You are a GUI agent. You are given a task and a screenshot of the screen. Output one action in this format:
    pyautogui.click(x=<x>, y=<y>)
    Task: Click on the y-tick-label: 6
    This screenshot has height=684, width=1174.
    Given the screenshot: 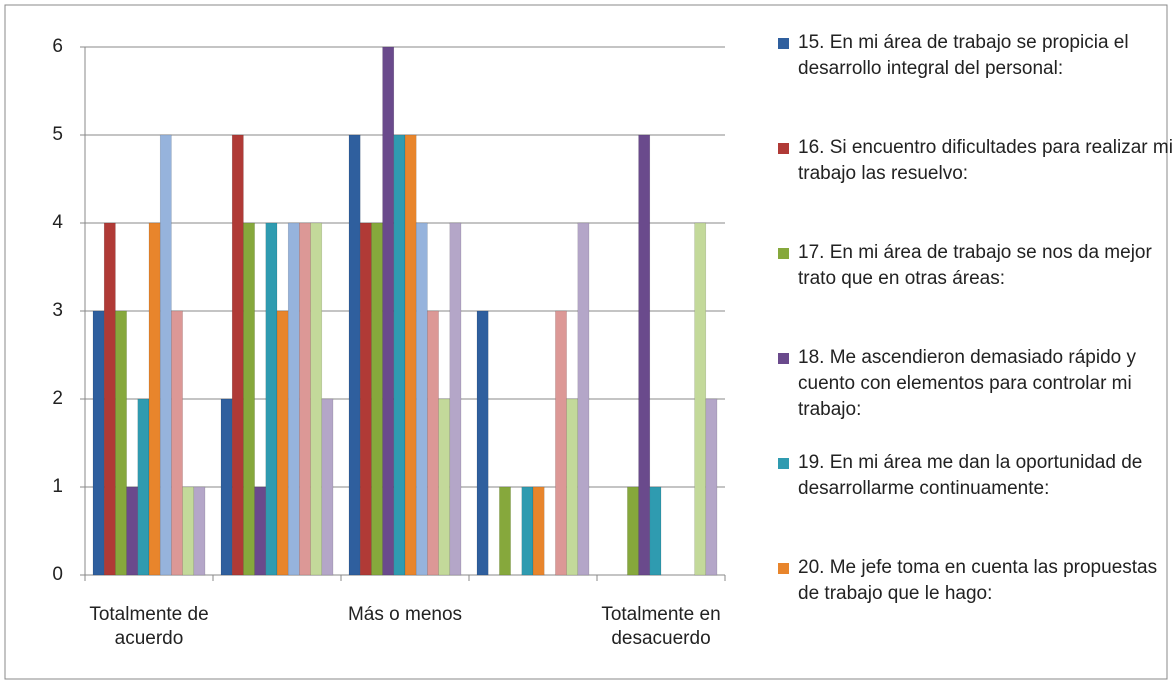 What is the action you would take?
    pyautogui.click(x=57, y=46)
    